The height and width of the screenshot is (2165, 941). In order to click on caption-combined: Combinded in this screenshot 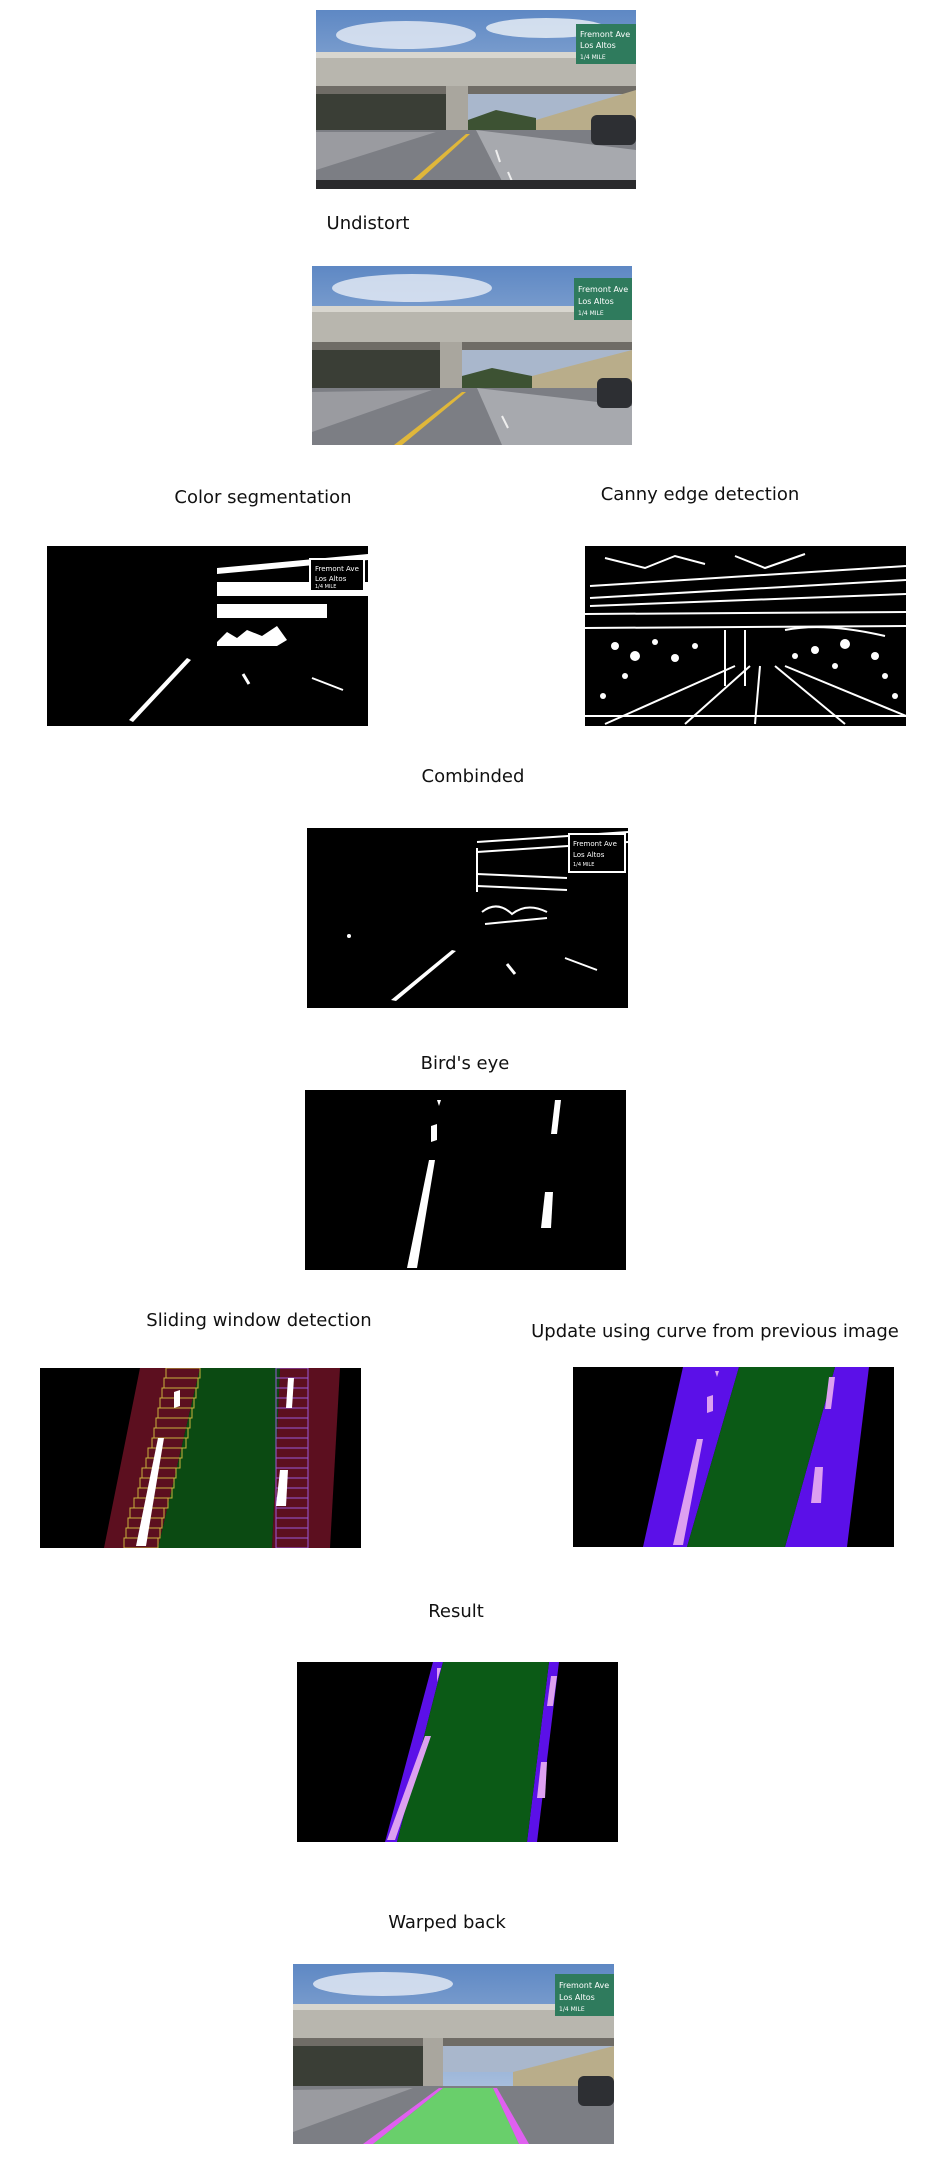, I will do `click(473, 776)`.